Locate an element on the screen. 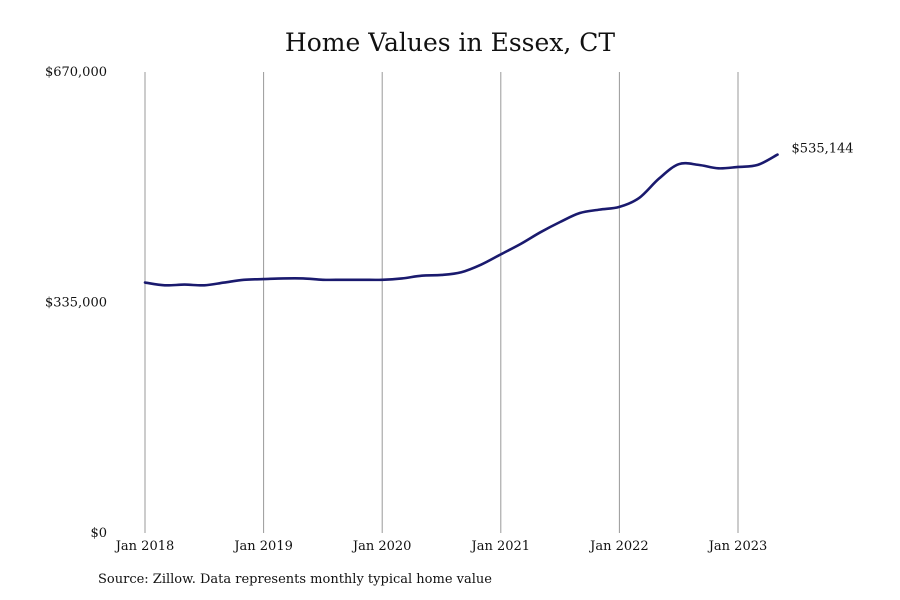 The image size is (900, 600). x-tick-label-4: Jan 2022 is located at coordinates (618, 546).